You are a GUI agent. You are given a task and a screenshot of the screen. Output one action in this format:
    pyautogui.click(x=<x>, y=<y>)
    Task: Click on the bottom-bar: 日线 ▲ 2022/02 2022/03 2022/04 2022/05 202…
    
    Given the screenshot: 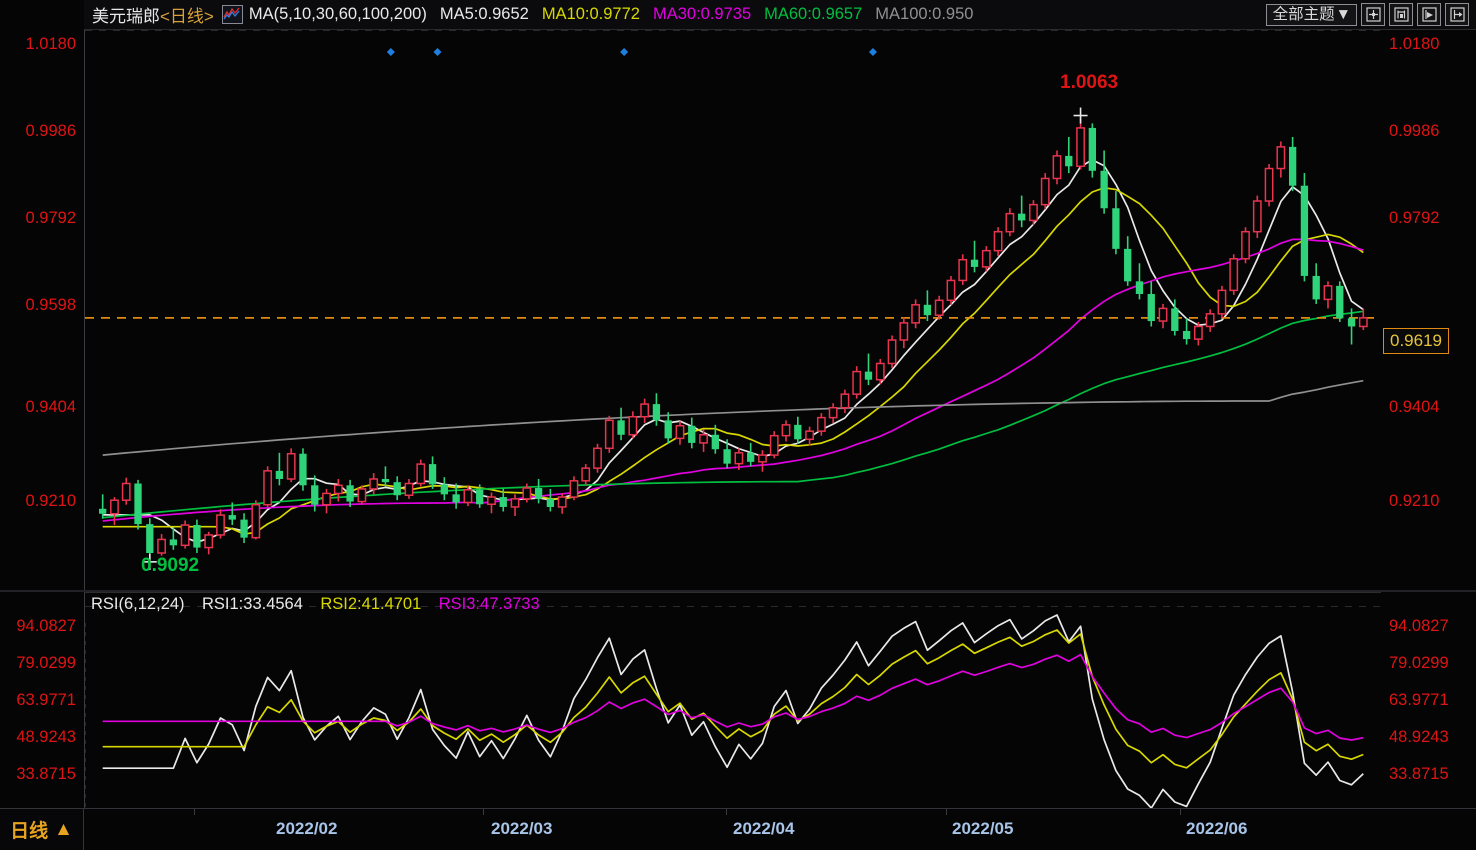 What is the action you would take?
    pyautogui.click(x=738, y=829)
    